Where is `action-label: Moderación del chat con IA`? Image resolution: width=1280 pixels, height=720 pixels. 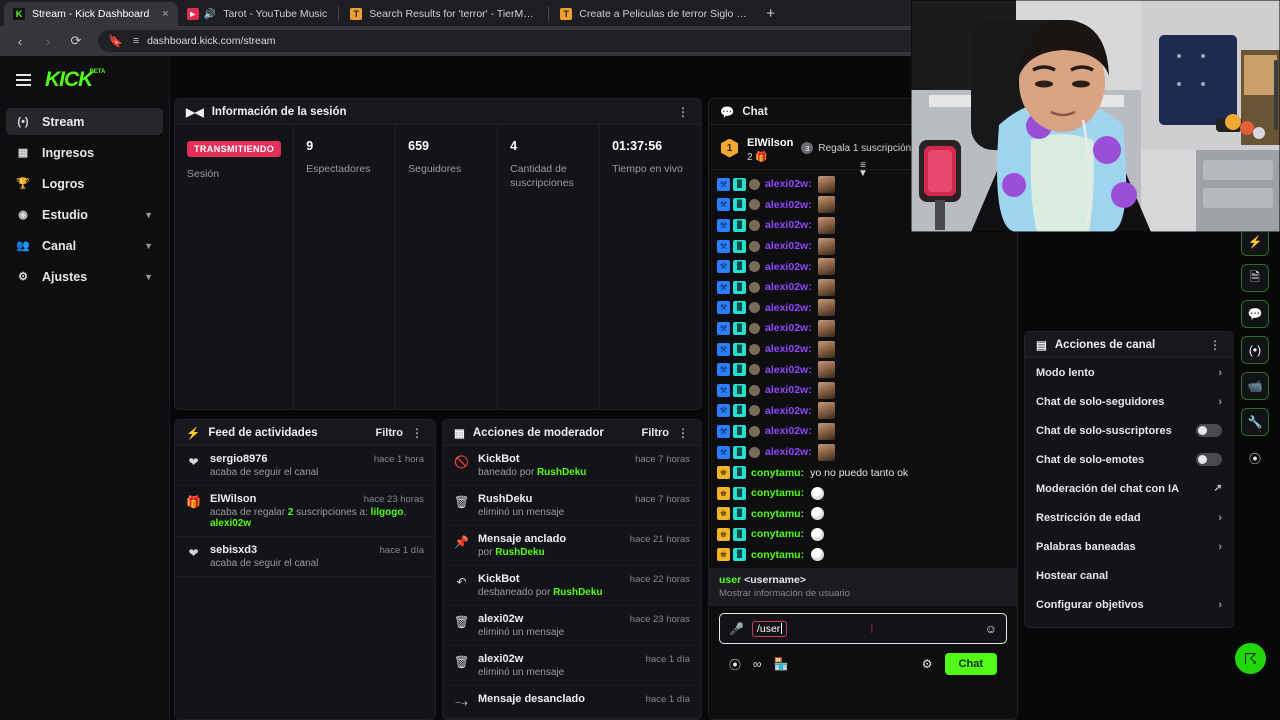 action-label: Moderación del chat con IA is located at coordinates (1108, 488).